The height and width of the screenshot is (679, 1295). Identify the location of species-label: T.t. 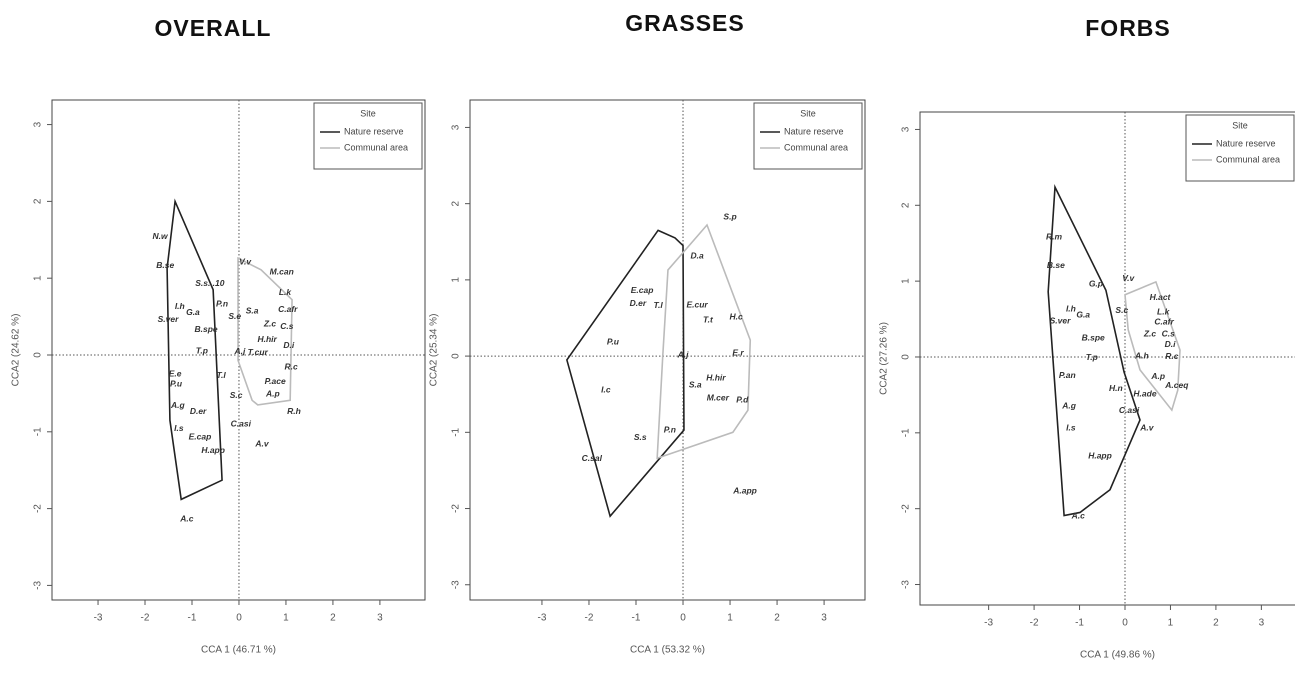
(708, 320).